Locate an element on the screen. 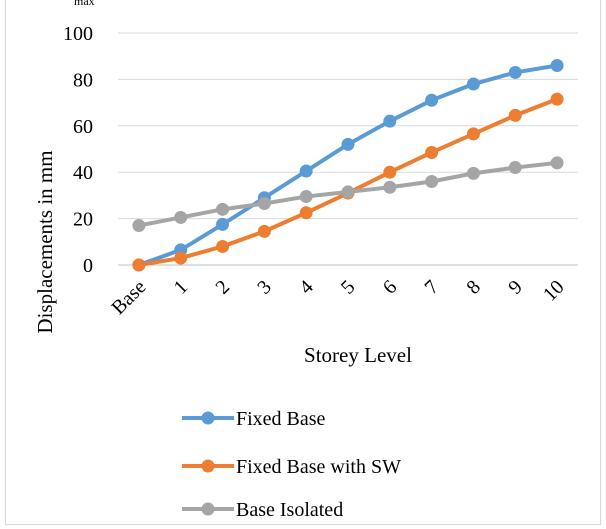 The height and width of the screenshot is (529, 606). x-axis-ticks: Base 1 2 3 4 5 6 7 8 9 10 is located at coordinates (337, 297).